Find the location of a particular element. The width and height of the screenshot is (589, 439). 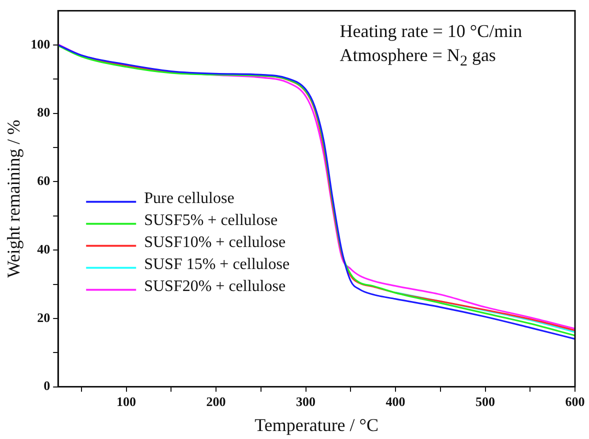

annotation: Heating rate = 10 °C/min is located at coordinates (431, 31).